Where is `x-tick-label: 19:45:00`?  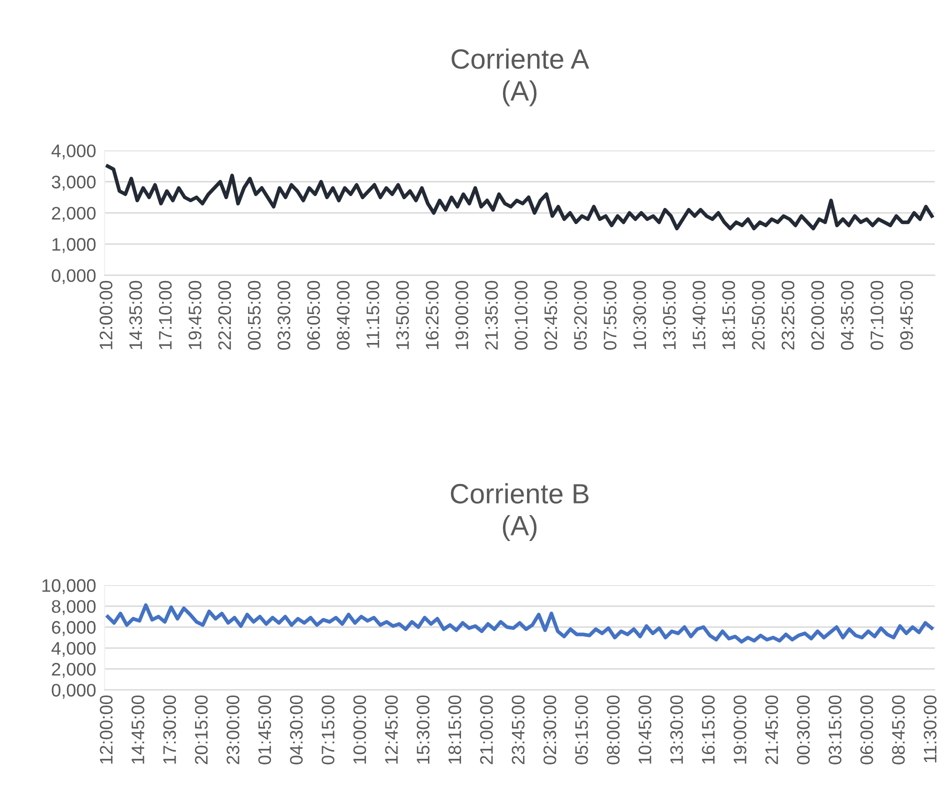
x-tick-label: 19:45:00 is located at coordinates (195, 315).